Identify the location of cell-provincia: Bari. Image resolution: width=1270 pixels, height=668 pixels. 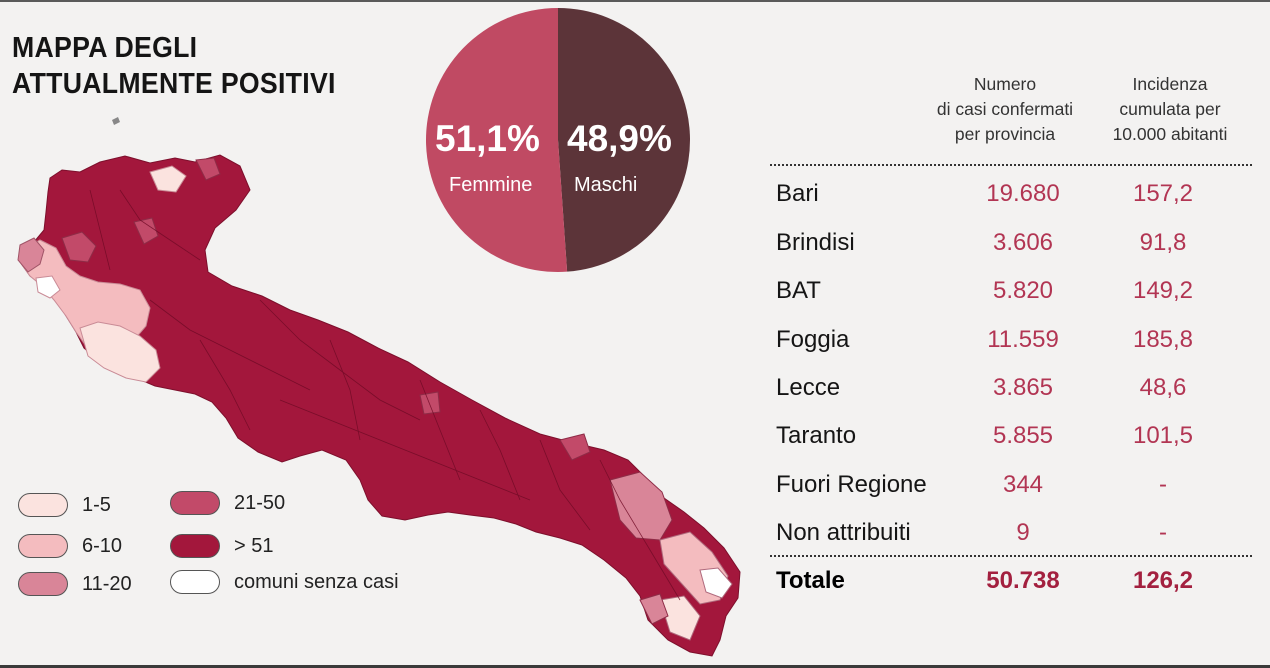
(797, 193).